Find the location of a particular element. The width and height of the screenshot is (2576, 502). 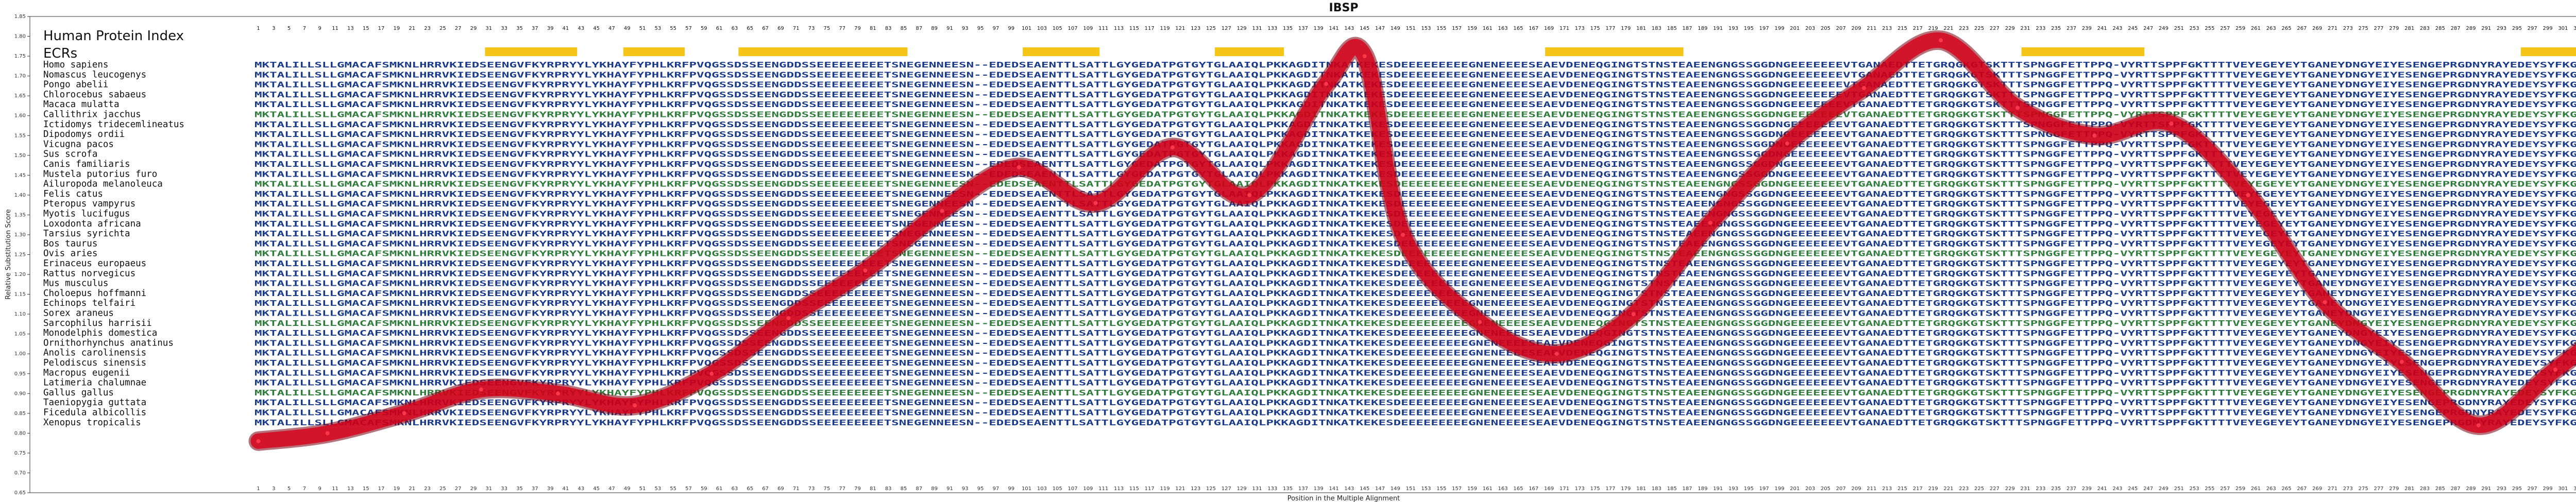

x-tick-label: 271 is located at coordinates (2332, 489).